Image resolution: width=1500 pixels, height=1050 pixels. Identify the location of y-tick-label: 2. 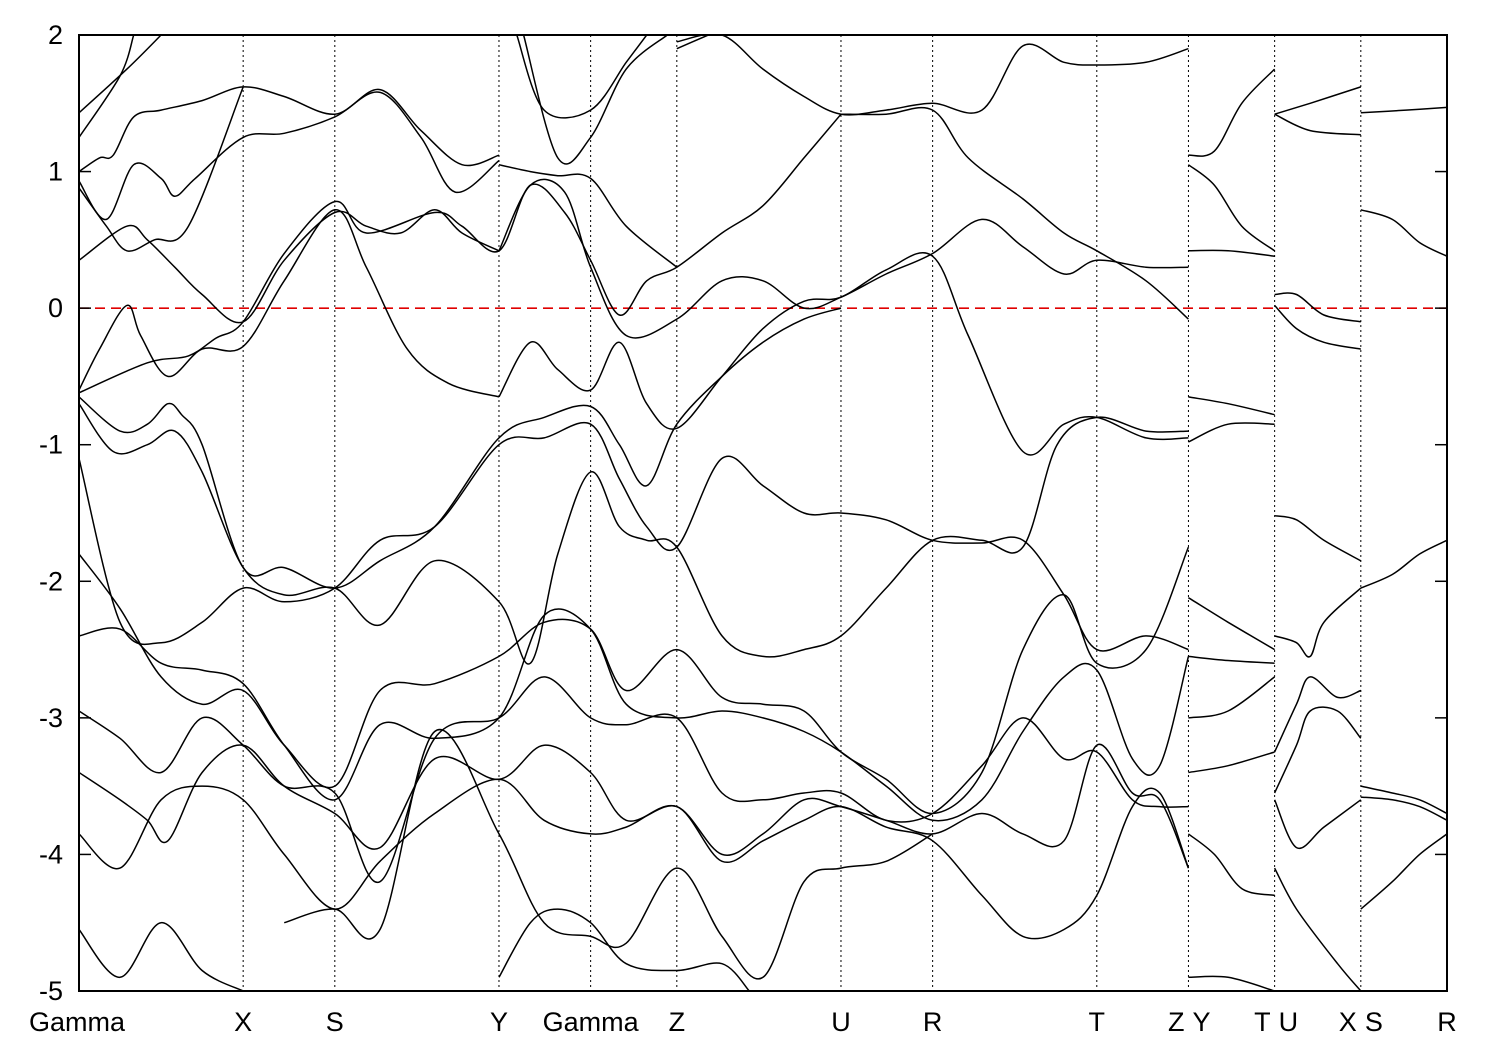
(55, 35).